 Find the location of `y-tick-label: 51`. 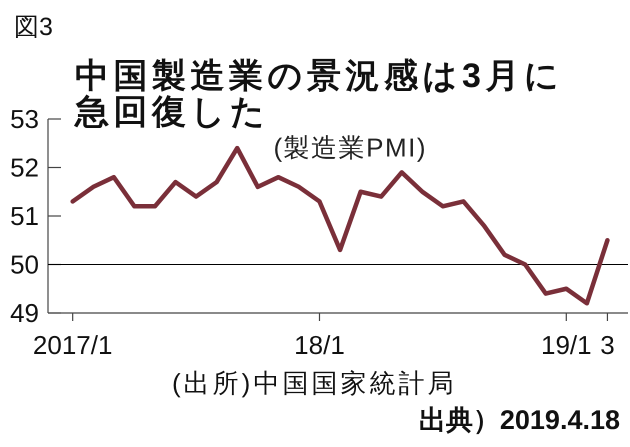

y-tick-label: 51 is located at coordinates (24, 216).